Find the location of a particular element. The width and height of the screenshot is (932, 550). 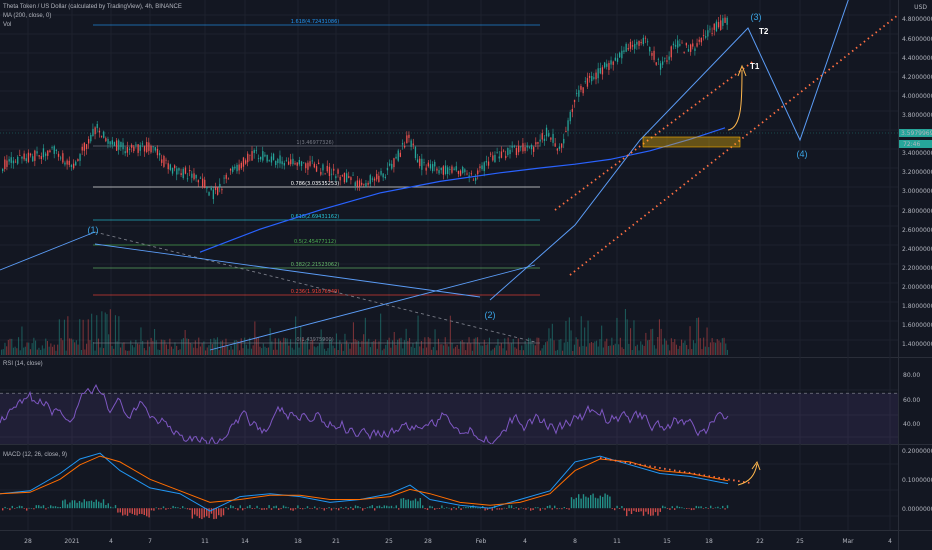

wave-2-label: (2) is located at coordinates (490, 315).